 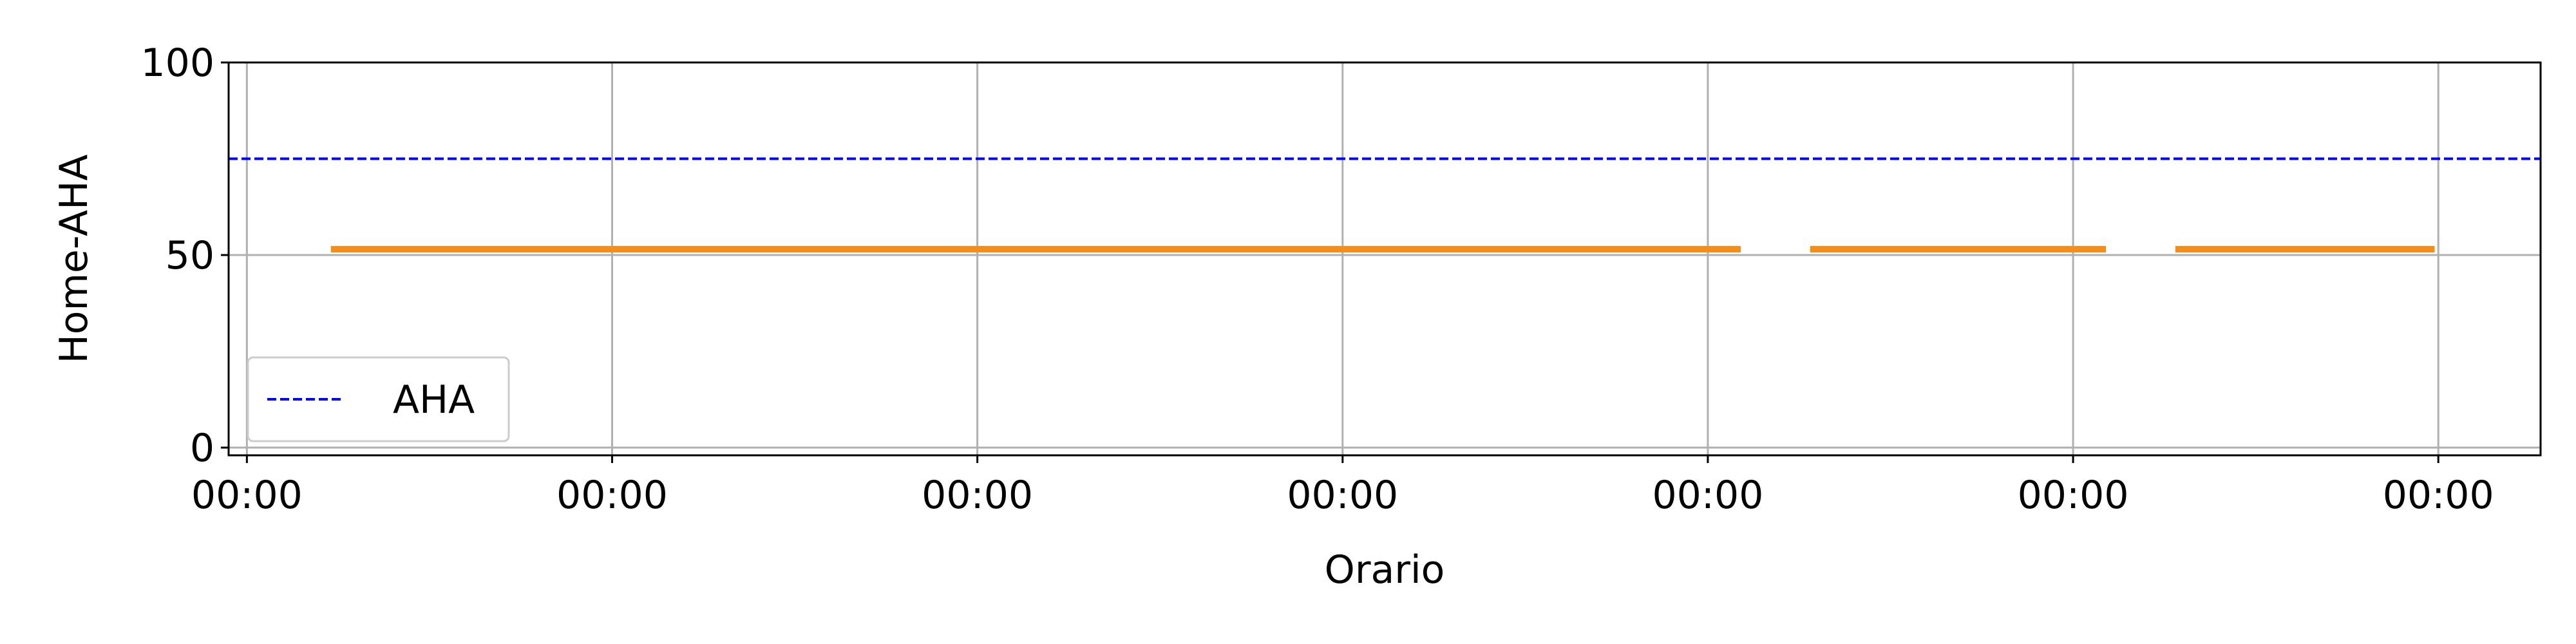 I want to click on y-tick-label: 100, so click(x=177, y=64).